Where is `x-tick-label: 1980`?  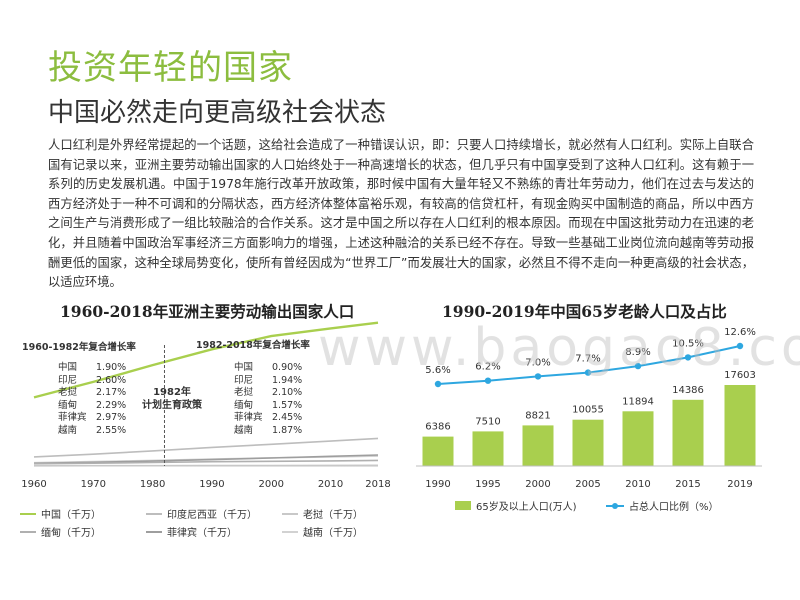
x-tick-label: 1980 is located at coordinates (152, 484).